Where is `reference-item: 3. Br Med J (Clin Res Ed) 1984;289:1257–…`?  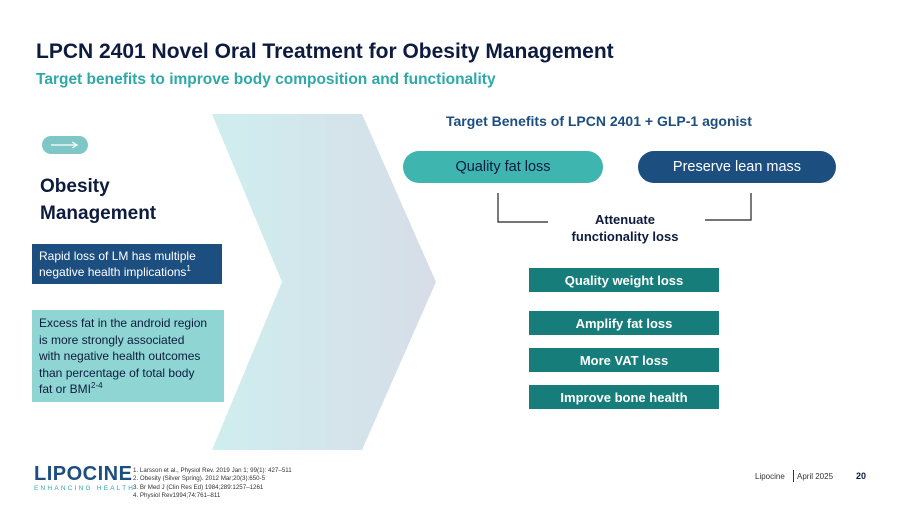
reference-item: 3. Br Med J (Clin Res Ed) 1984;289:1257–… is located at coordinates (198, 487).